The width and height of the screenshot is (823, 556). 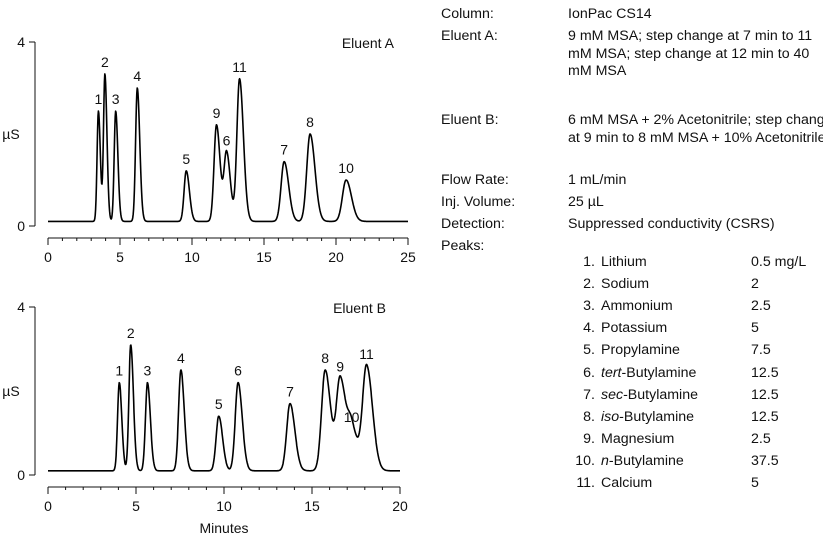 I want to click on condition-value: Suppressed conductivity (CSRS), so click(x=671, y=224).